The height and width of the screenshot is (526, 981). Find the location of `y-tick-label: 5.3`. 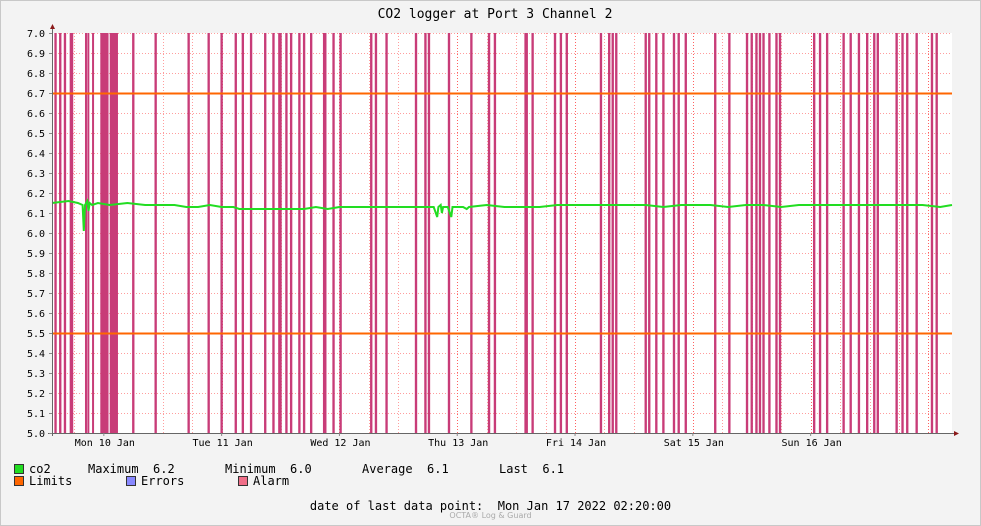

y-tick-label: 5.3 is located at coordinates (36, 374).